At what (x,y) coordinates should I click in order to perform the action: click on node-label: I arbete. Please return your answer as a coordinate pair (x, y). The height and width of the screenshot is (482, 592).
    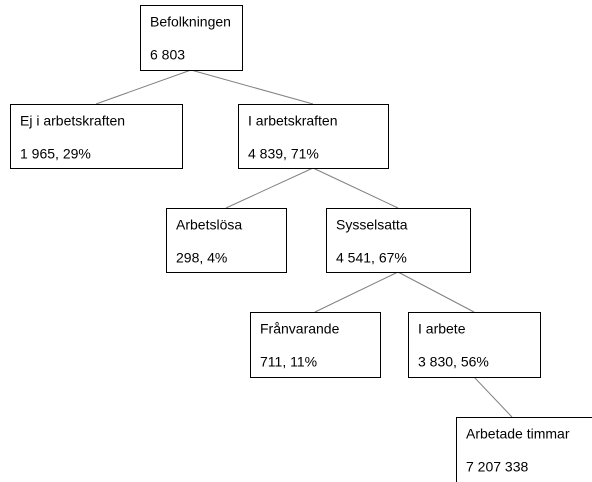
    Looking at the image, I should click on (442, 329).